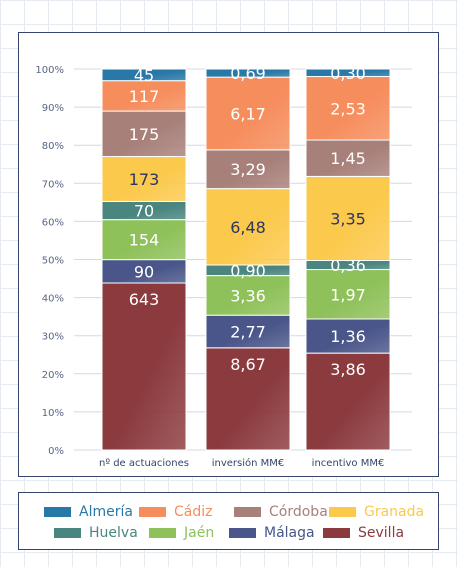 This screenshot has width=458, height=567. Describe the element at coordinates (53, 146) in the screenshot. I see `y-tick-label: 80%` at that location.